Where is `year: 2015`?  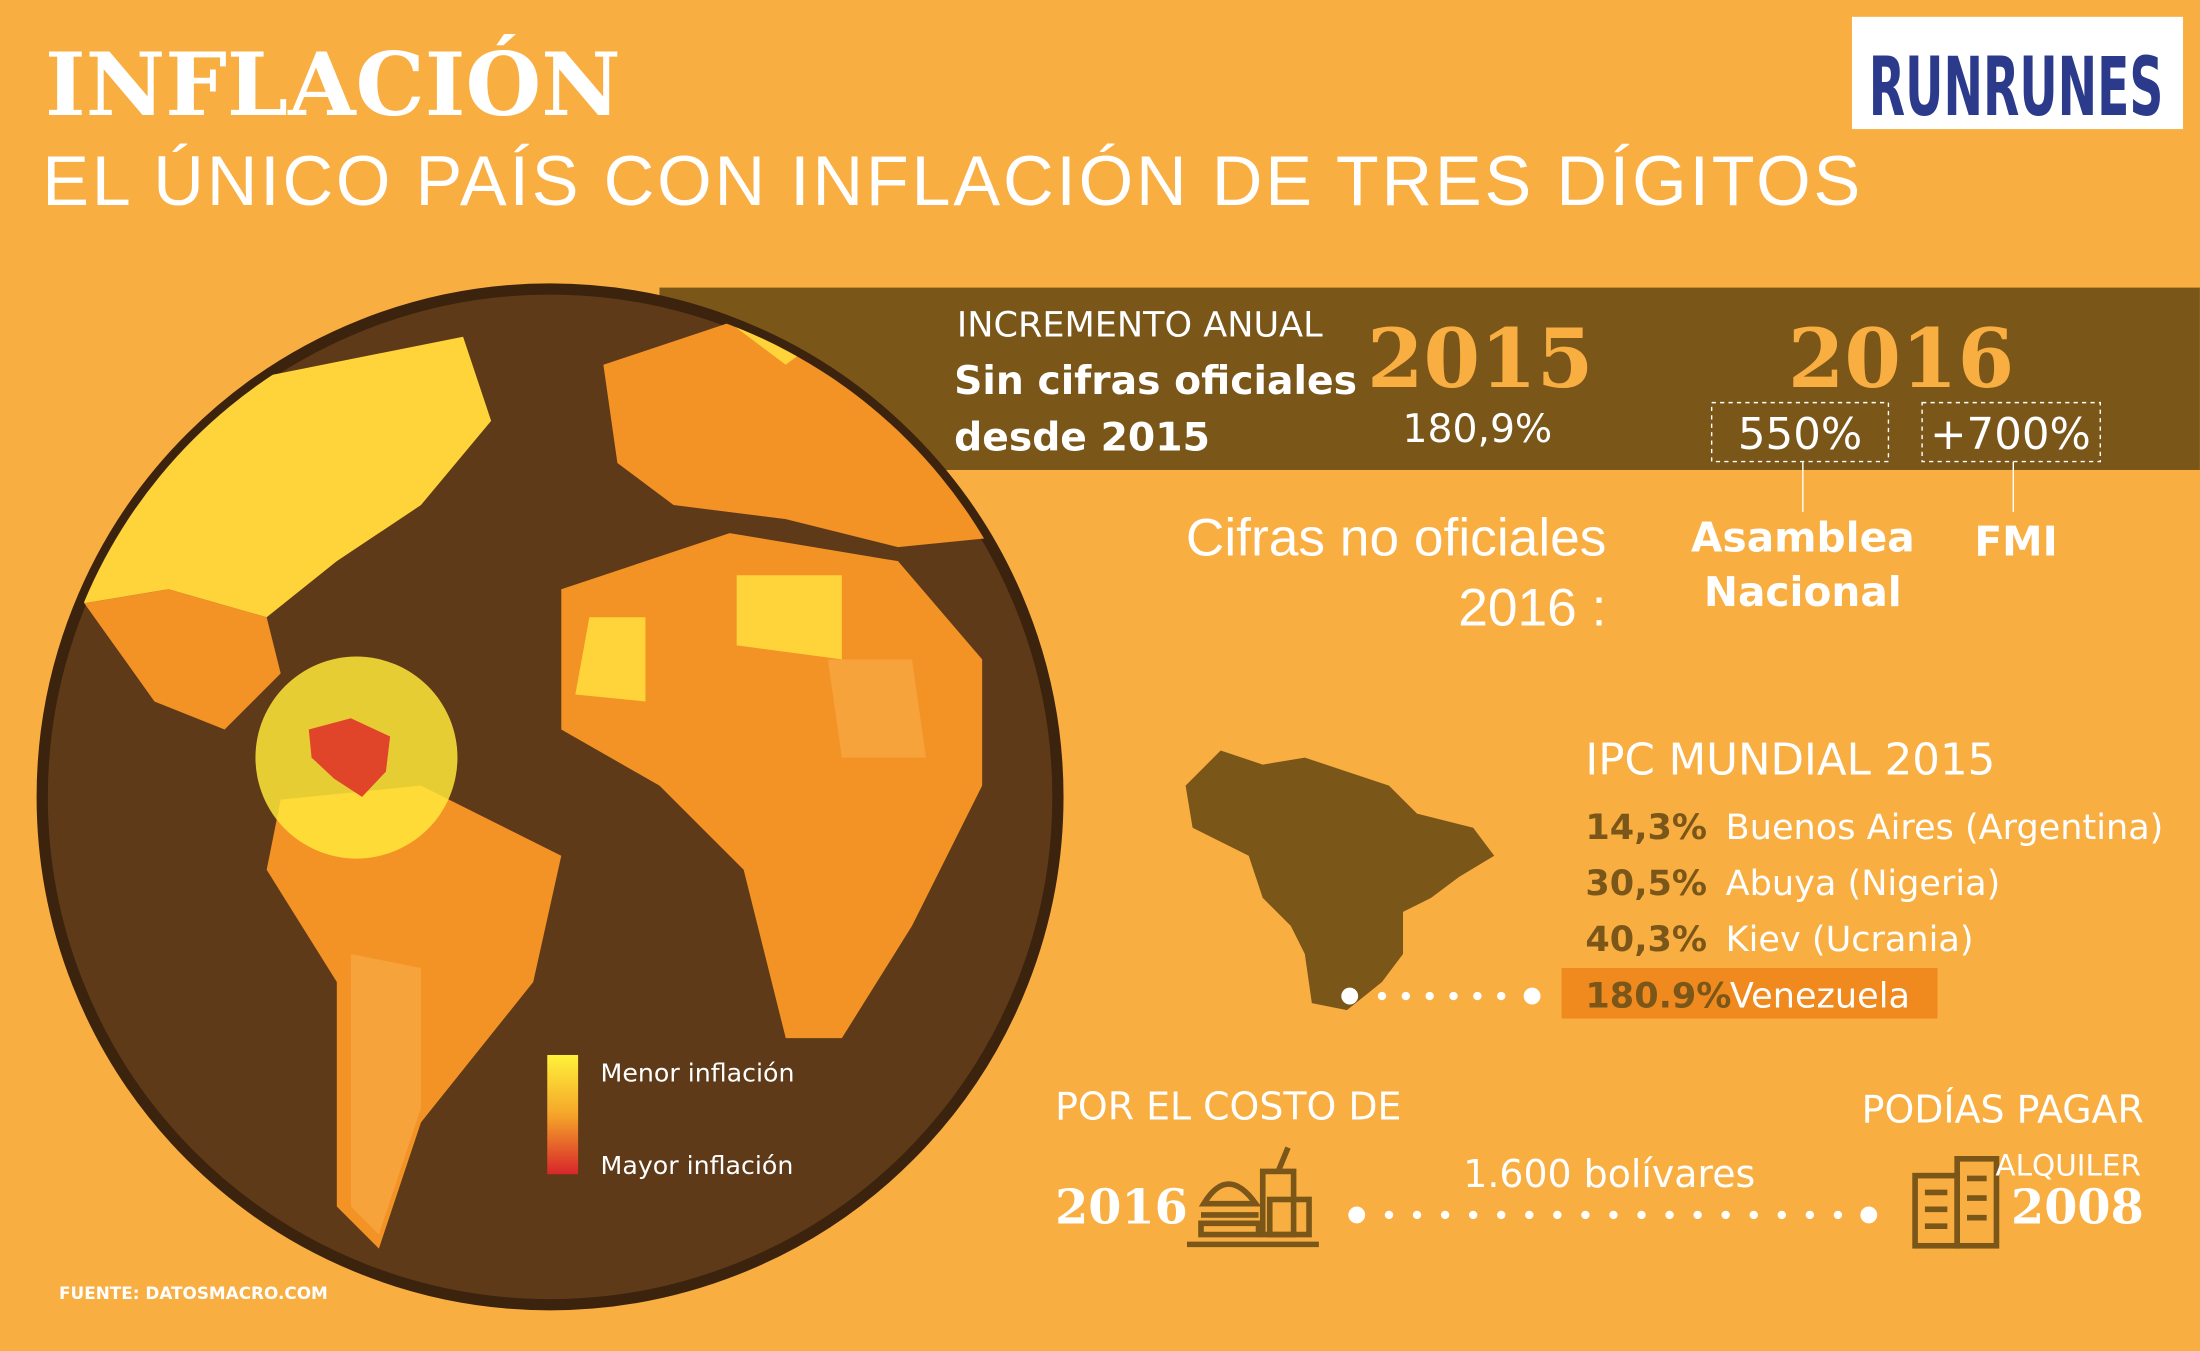
year: 2015 is located at coordinates (1480, 359).